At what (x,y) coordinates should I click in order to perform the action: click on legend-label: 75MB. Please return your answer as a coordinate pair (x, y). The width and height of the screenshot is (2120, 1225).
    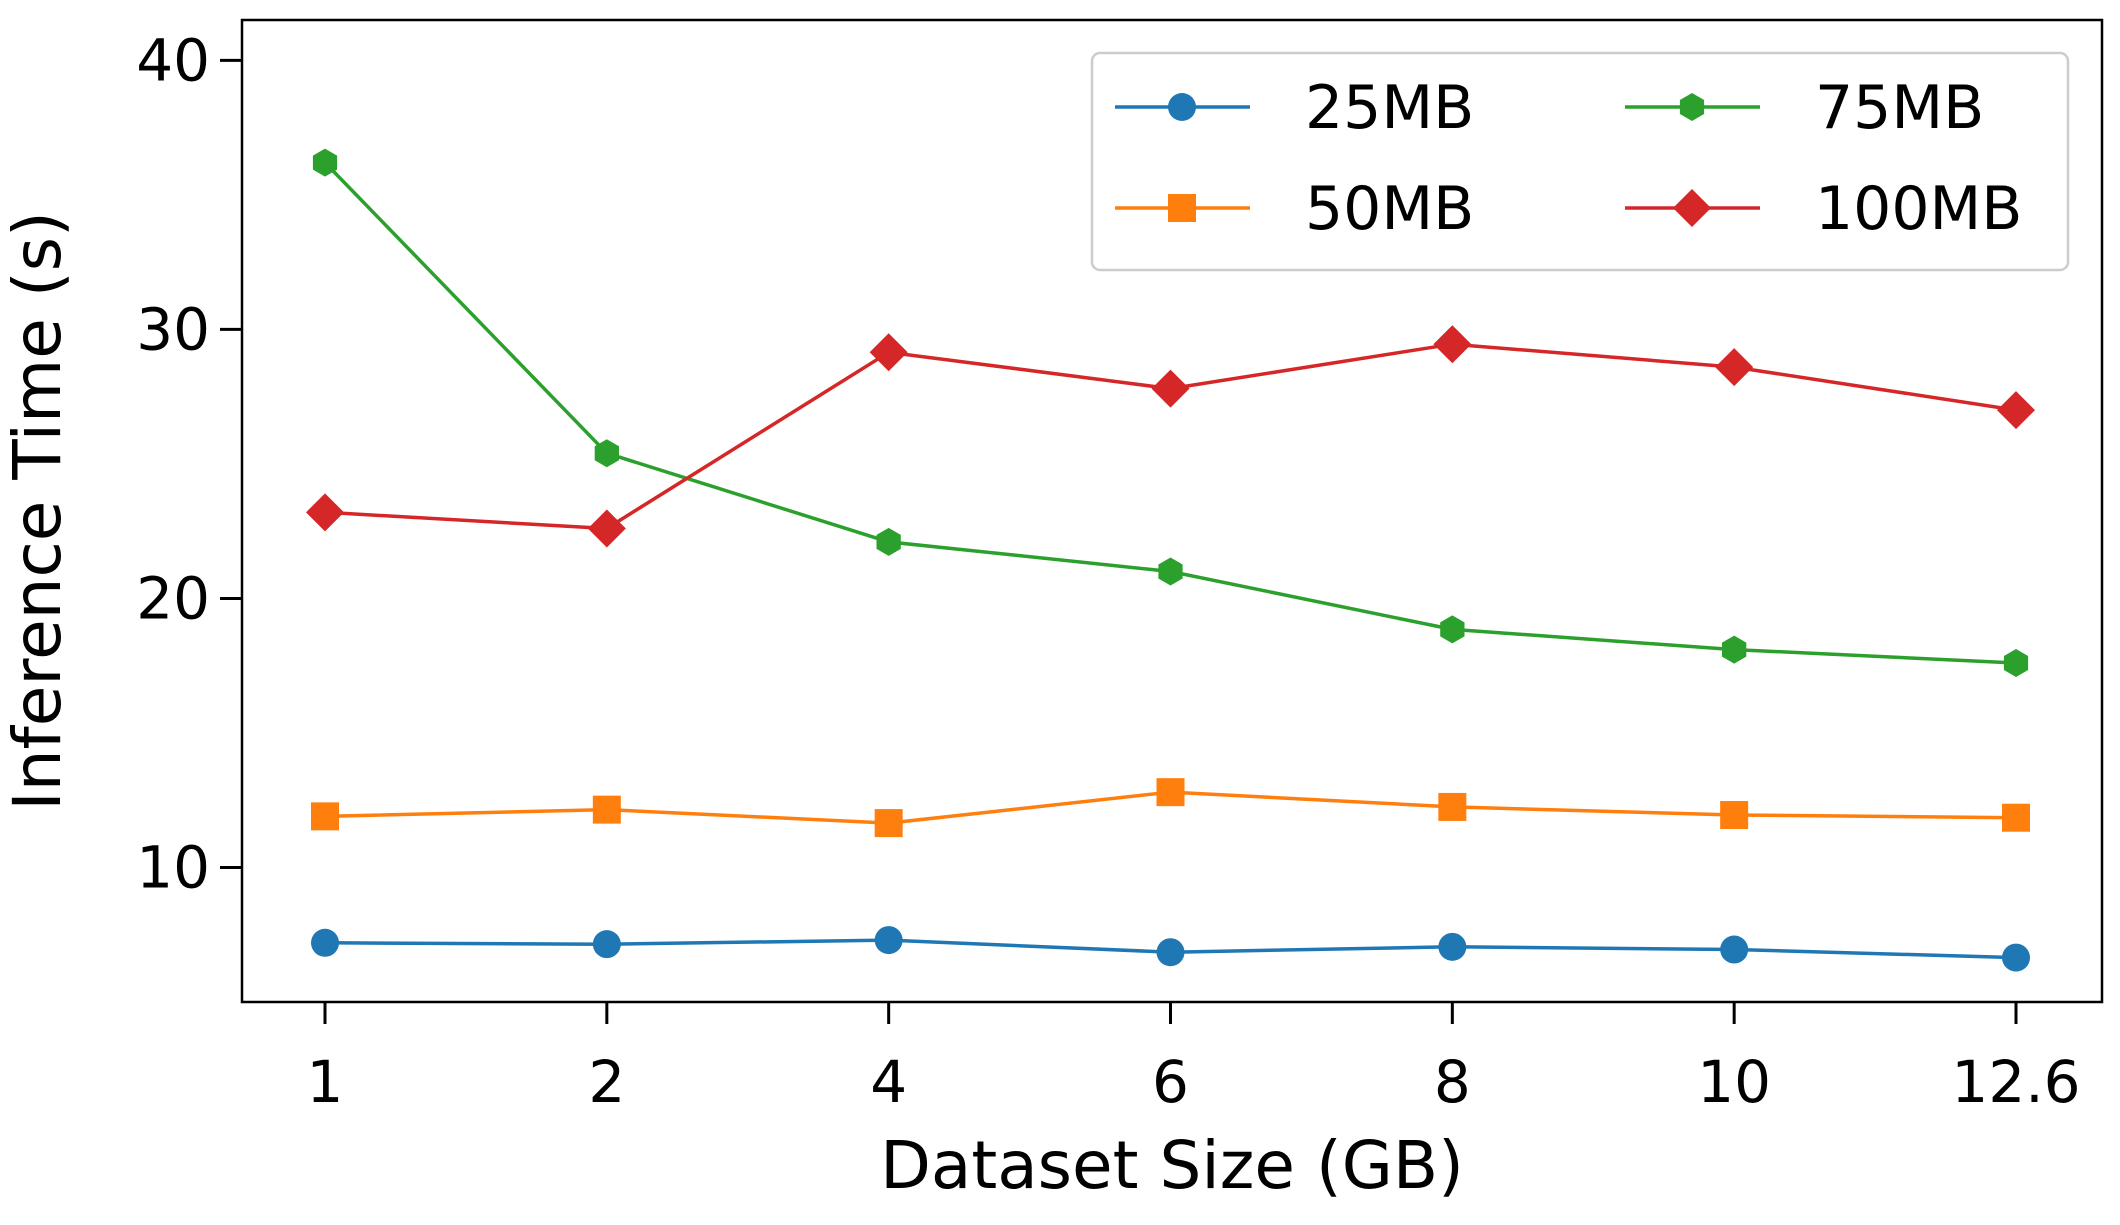
    Looking at the image, I should click on (1899, 108).